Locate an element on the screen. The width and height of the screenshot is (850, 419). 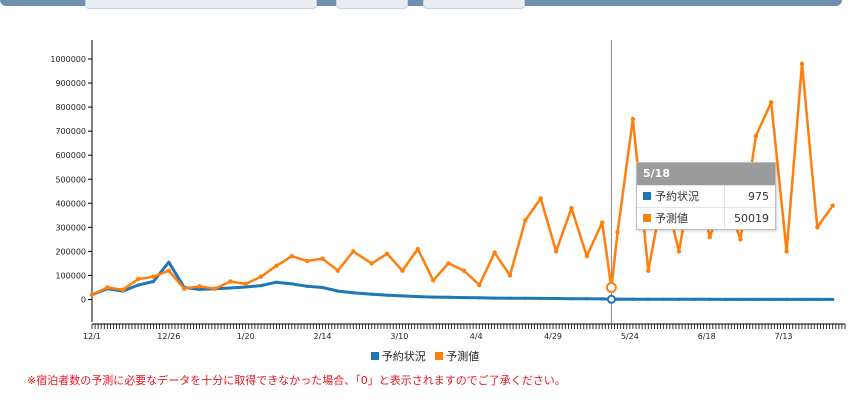
x-tick-label: 12/1 is located at coordinates (92, 336).